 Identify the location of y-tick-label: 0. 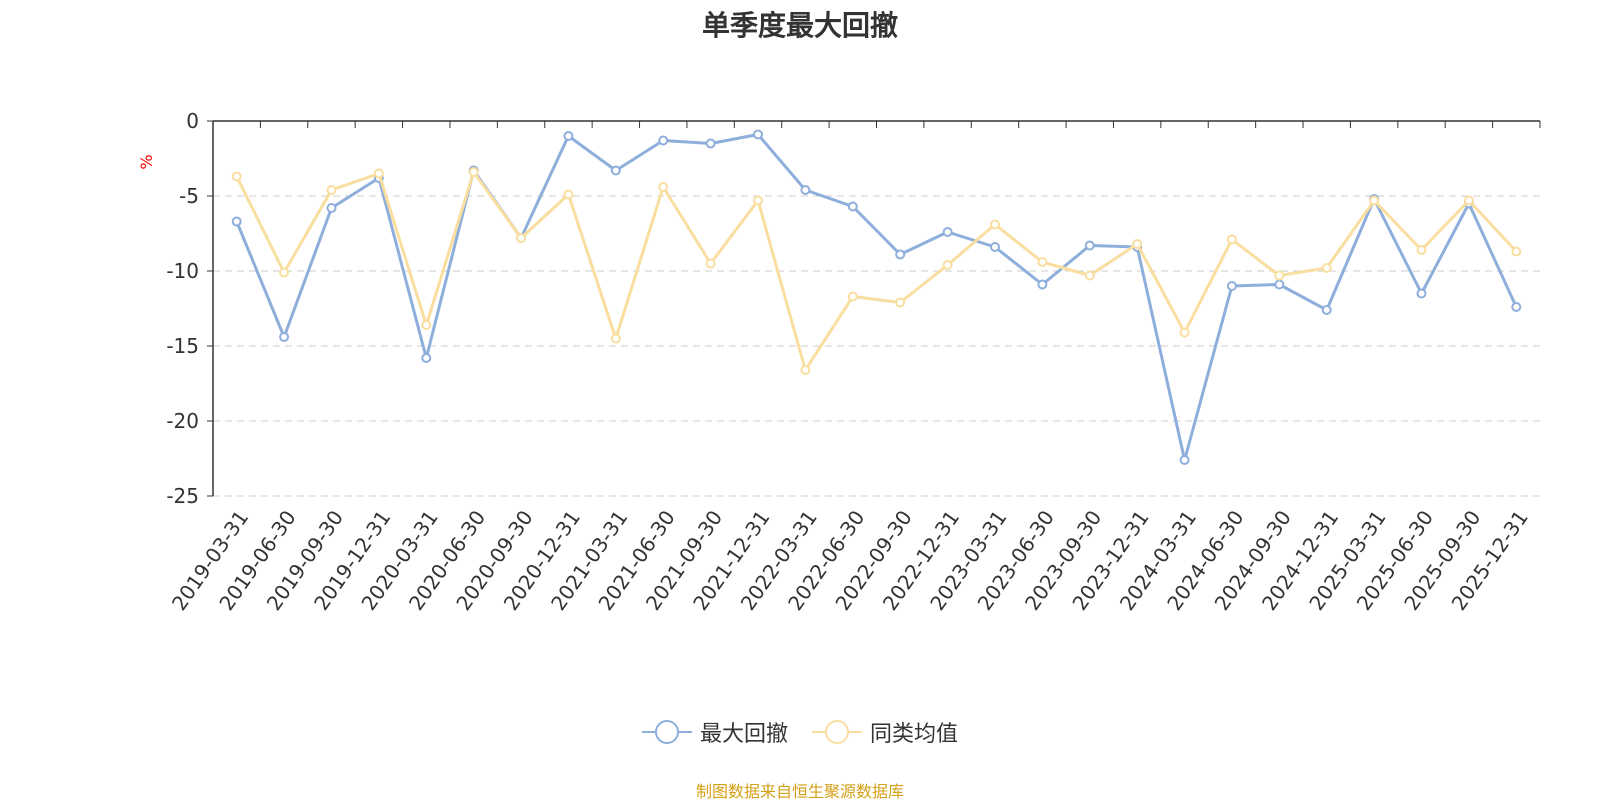
(192, 121).